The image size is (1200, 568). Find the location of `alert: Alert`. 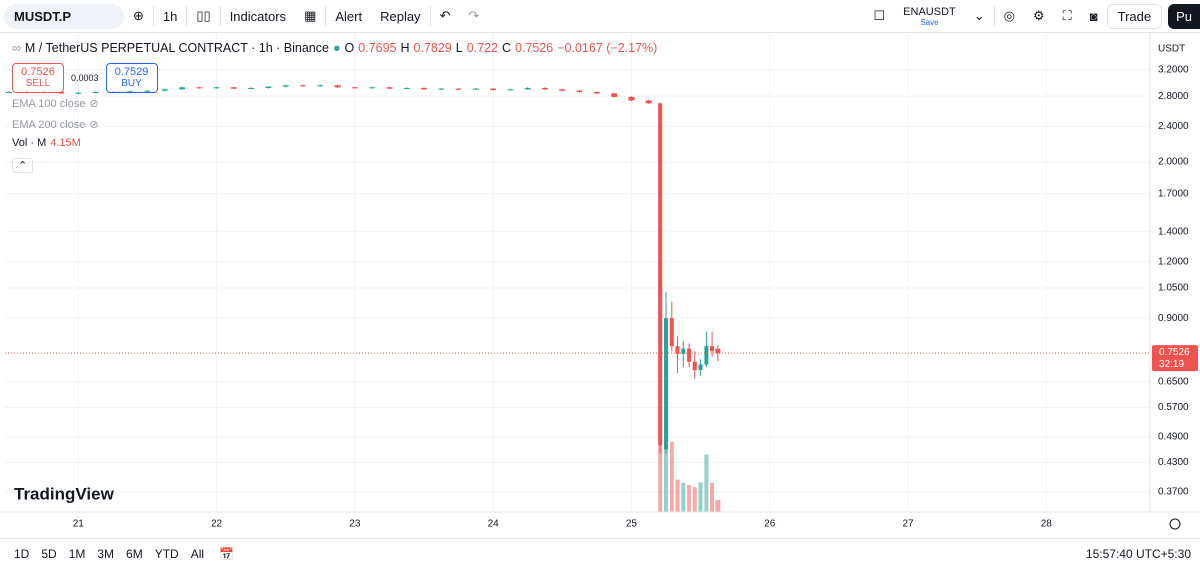

alert: Alert is located at coordinates (348, 16).